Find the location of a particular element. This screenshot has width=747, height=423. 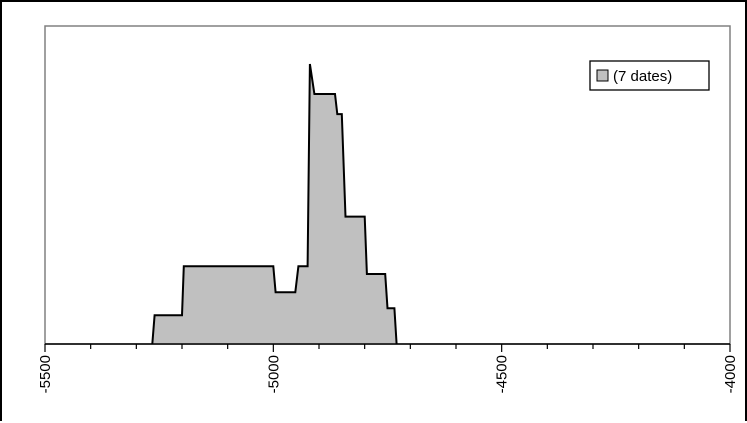

legend-box is located at coordinates (649, 75).